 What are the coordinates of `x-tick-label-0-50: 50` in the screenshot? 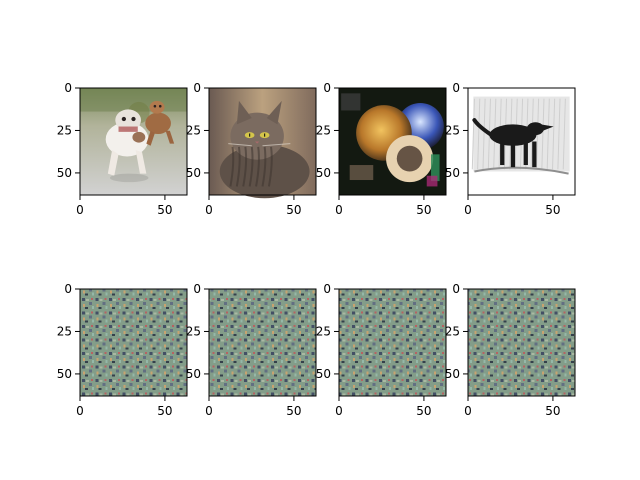 It's located at (164, 210).